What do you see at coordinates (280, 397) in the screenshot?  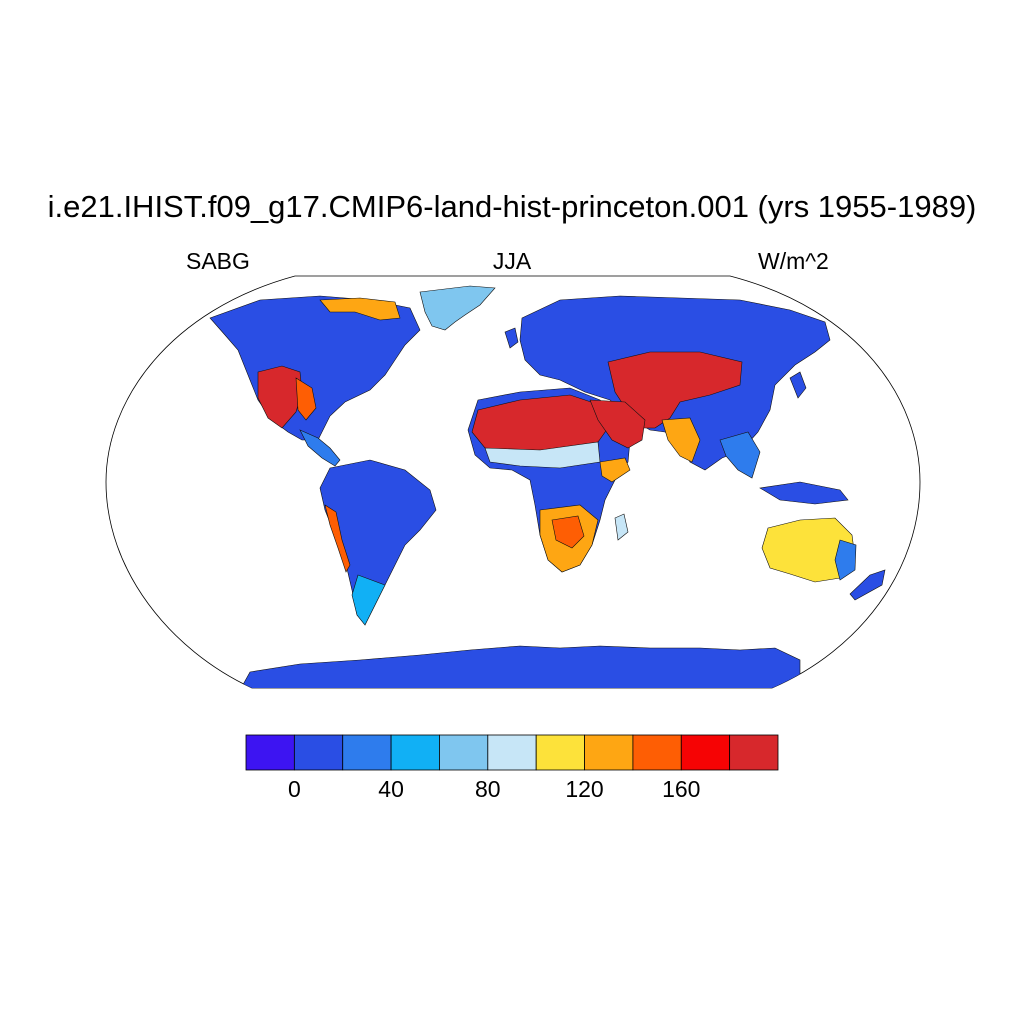 I see `us-southwest-hotspot` at bounding box center [280, 397].